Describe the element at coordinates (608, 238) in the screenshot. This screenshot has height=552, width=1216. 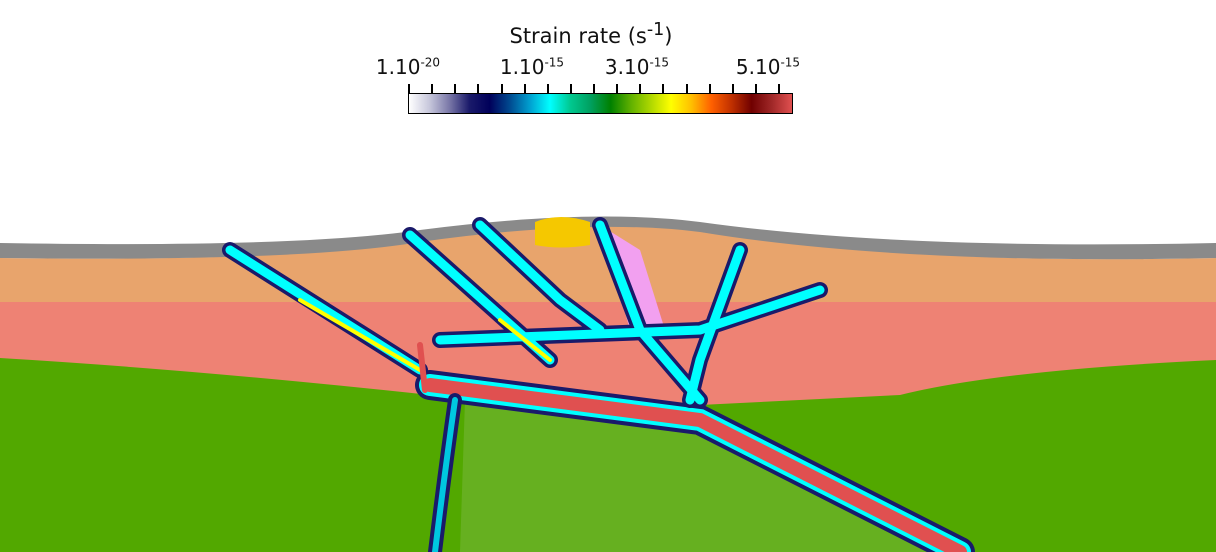
I see `surface-layer` at that location.